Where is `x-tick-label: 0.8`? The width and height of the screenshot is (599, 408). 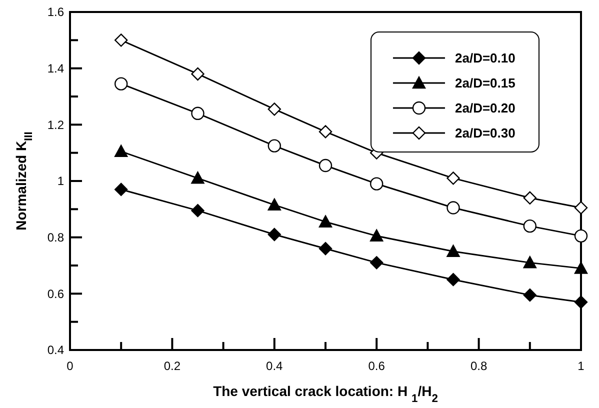
x-tick-label: 0.8 is located at coordinates (479, 366).